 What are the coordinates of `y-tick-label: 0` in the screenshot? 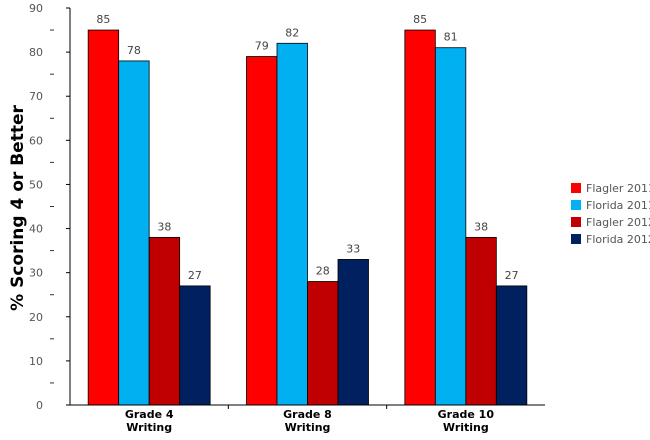 It's located at (39, 405).